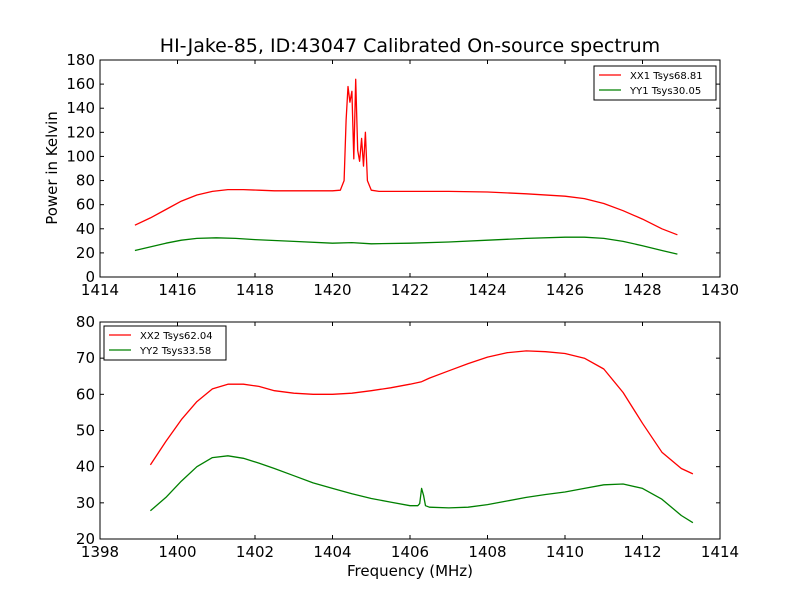  Describe the element at coordinates (85, 467) in the screenshot. I see `bottom-y-tick-label: 40` at that location.